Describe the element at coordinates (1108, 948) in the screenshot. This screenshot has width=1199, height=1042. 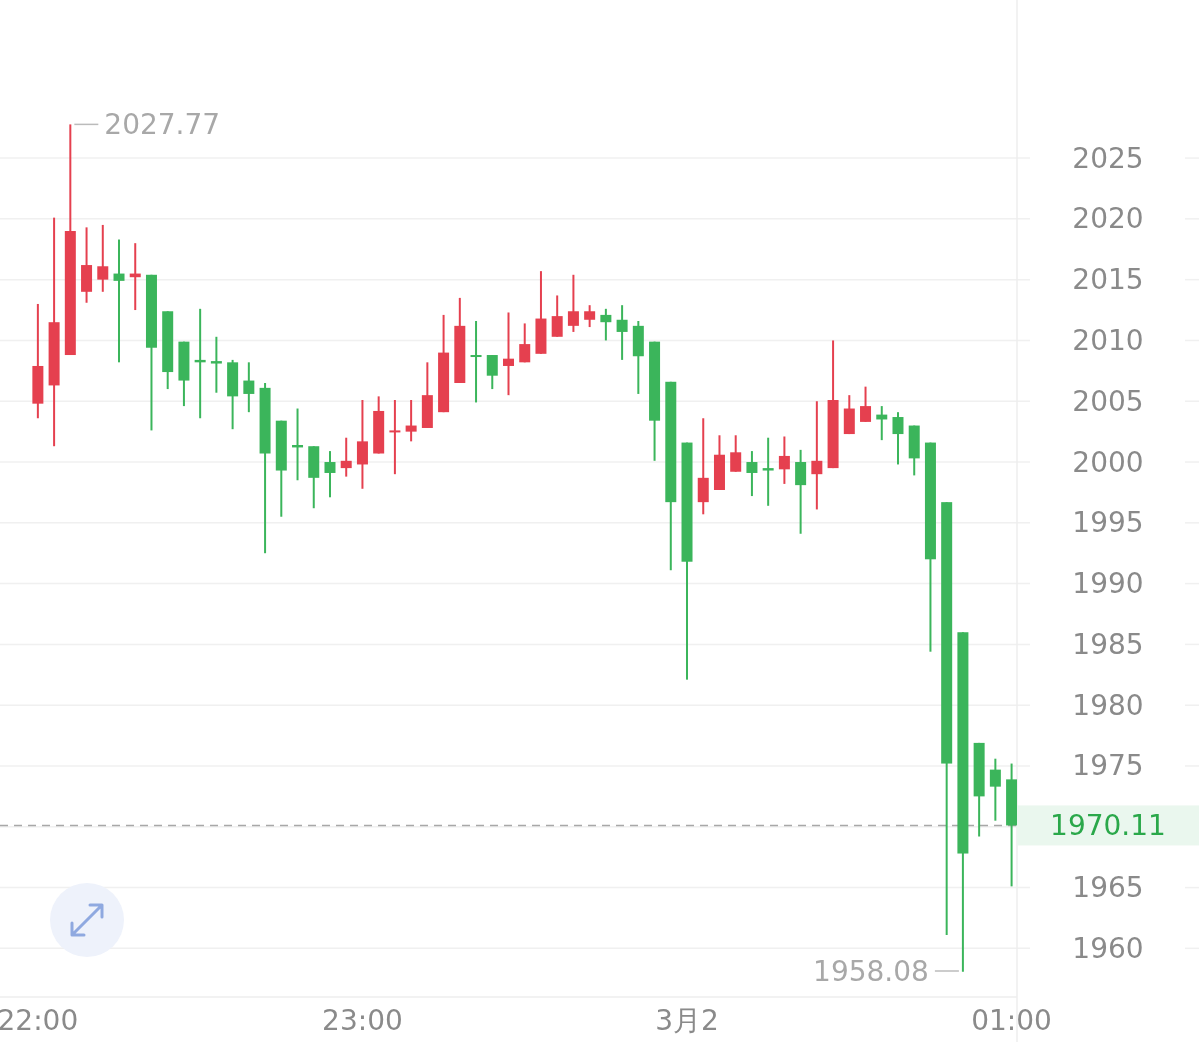
I see `y-tick-label: 1960` at that location.